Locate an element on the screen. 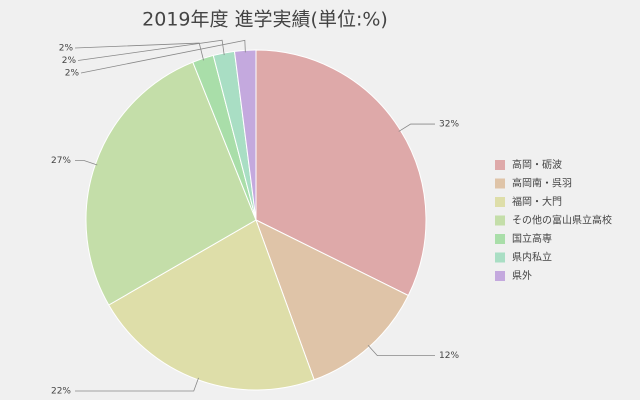 The width and height of the screenshot is (640, 400). legend-label: 県内私立 is located at coordinates (532, 257).